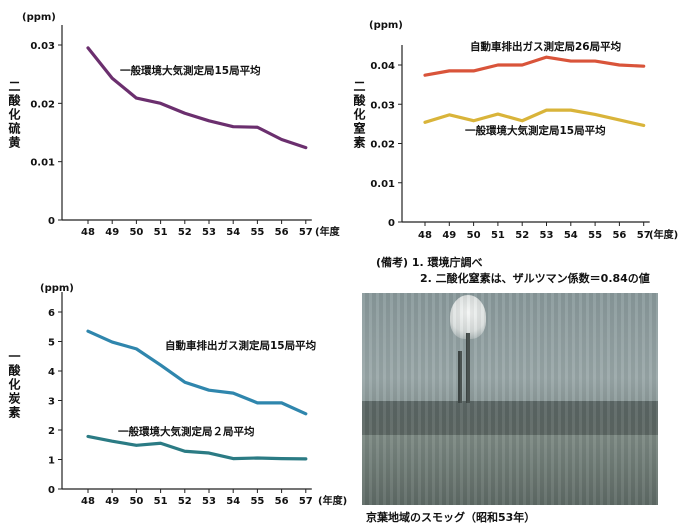  What do you see at coordinates (240, 345) in the screenshot?
I see `series-label: 自動車排出ガス測定局15局平均` at bounding box center [240, 345].